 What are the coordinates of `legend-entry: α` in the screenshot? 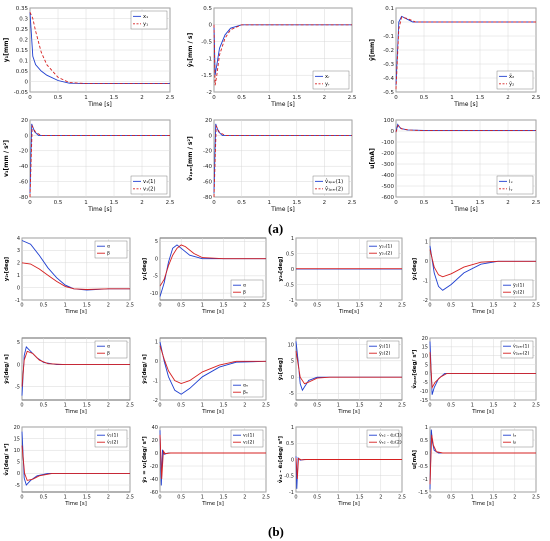 It's located at (244, 286).